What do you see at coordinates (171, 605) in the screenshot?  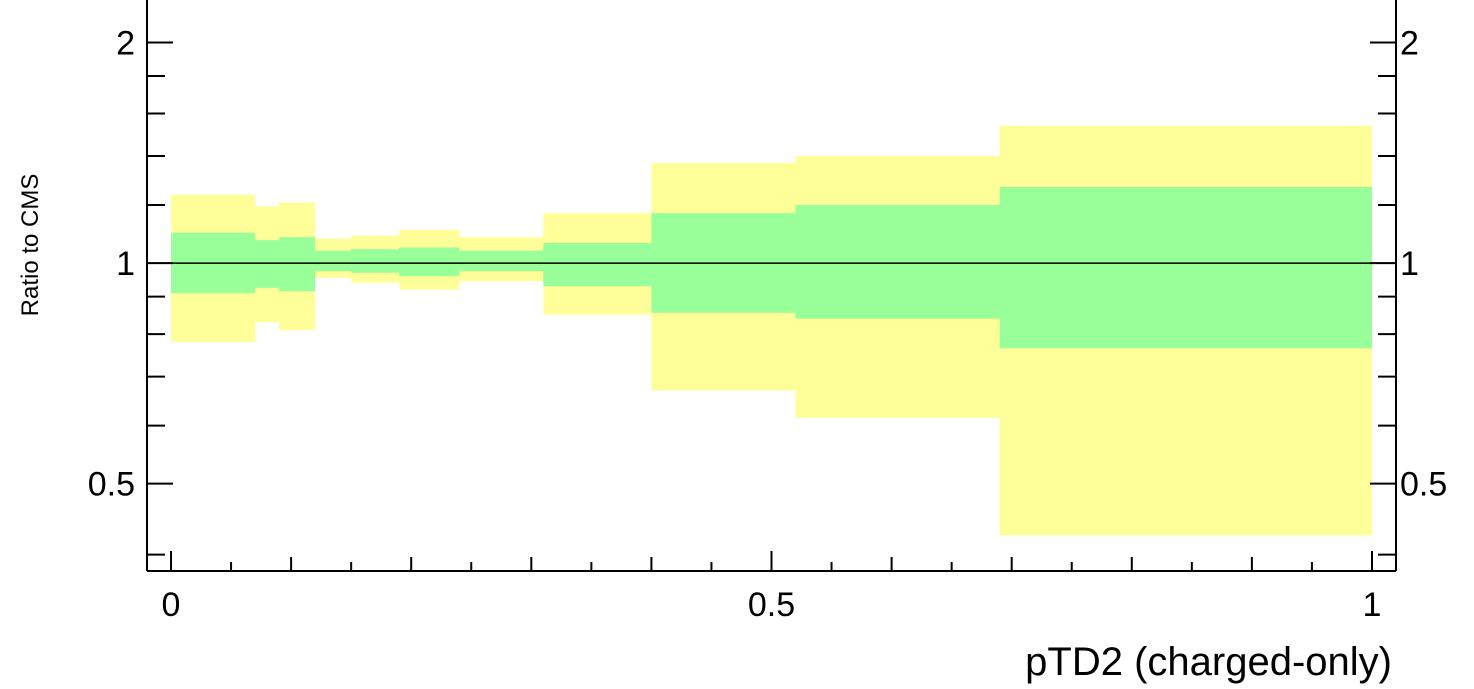 I see `x-tick-label: 0` at bounding box center [171, 605].